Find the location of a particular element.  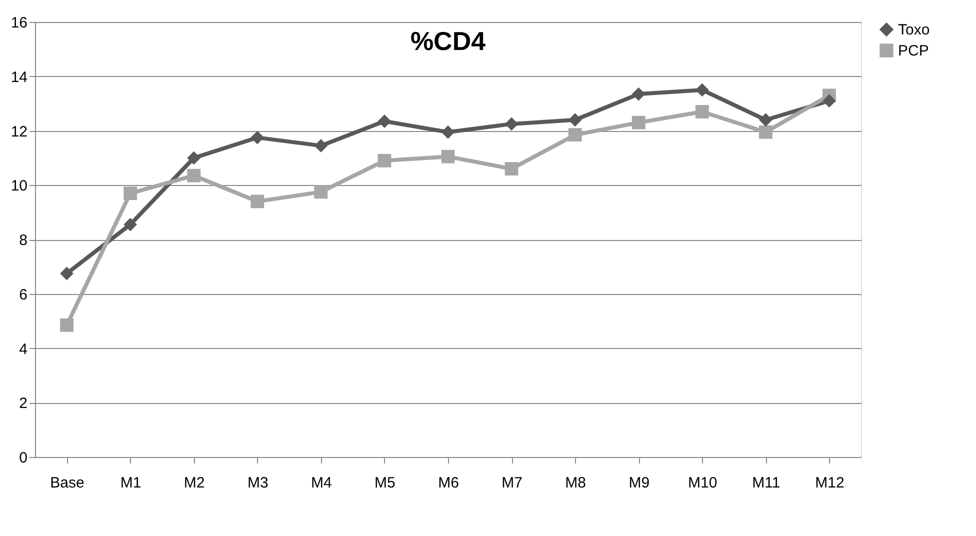

y-tick-label: 10 is located at coordinates (19, 186).